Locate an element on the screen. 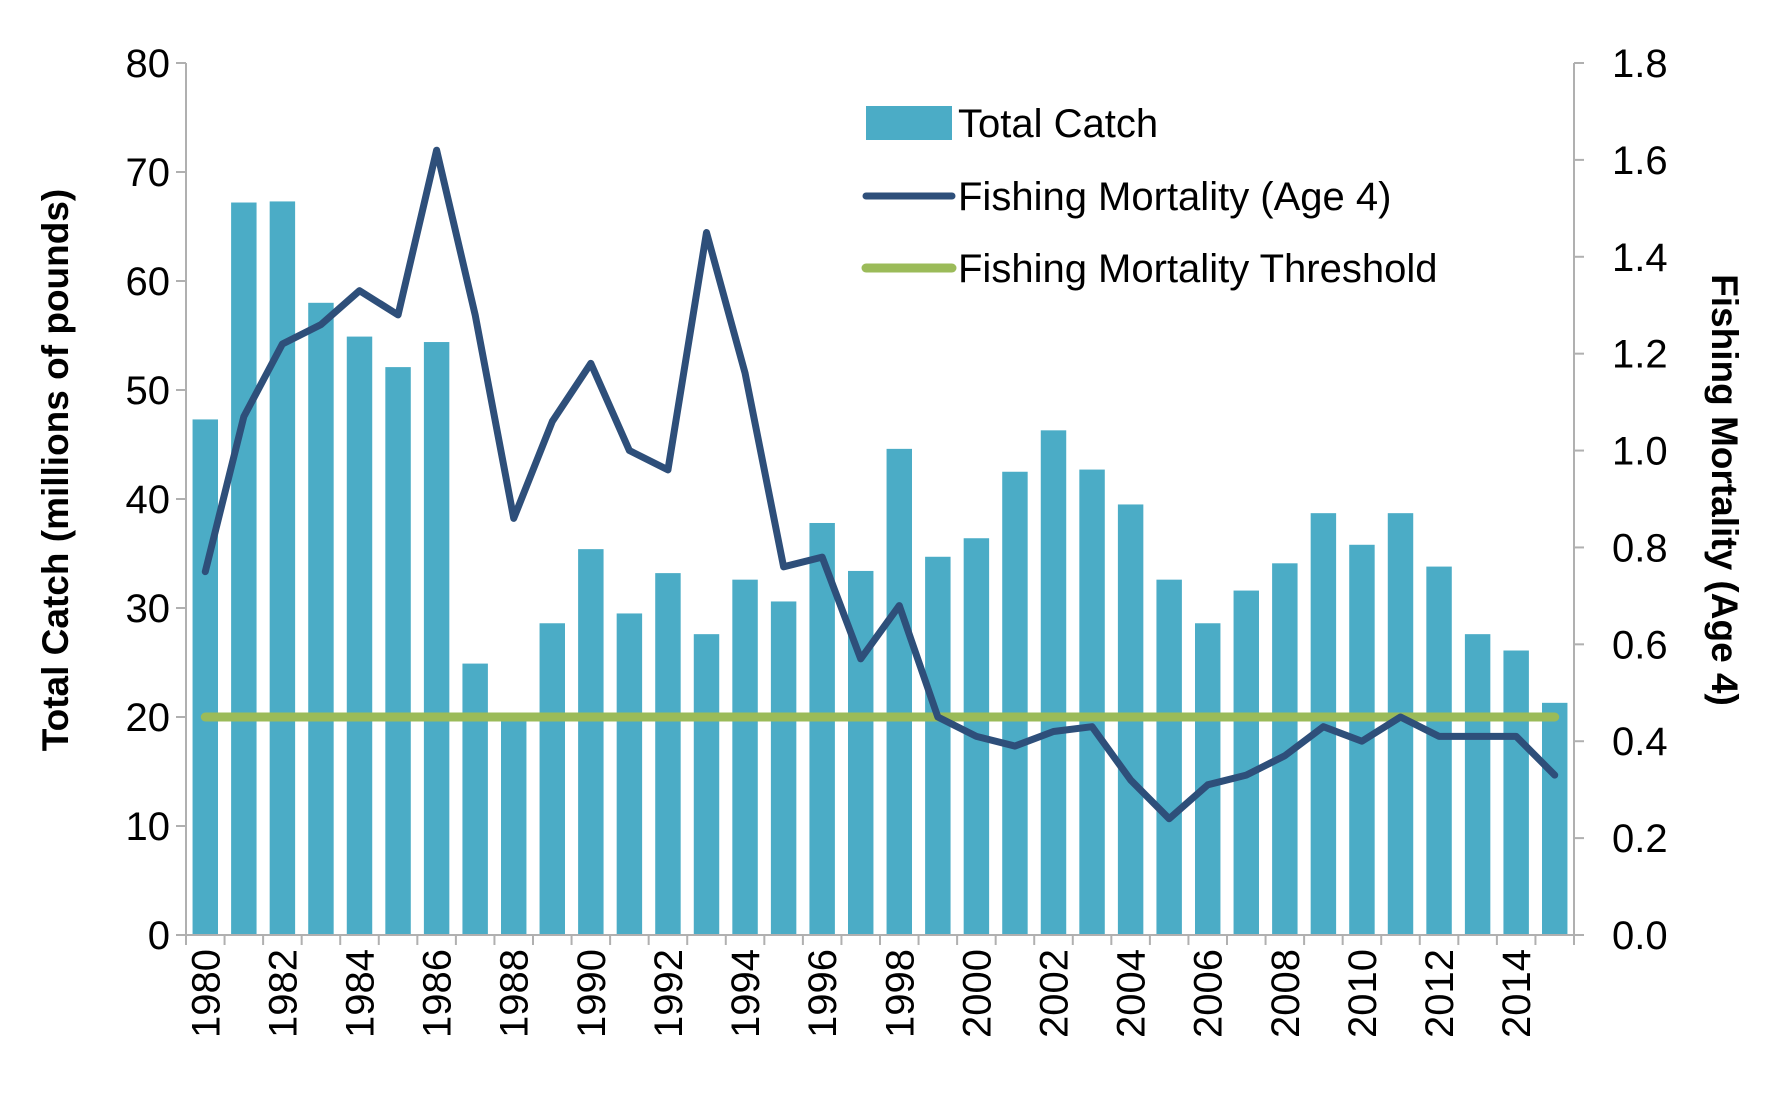 This screenshot has width=1780, height=1100. x-tick-label: 1996 is located at coordinates (823, 993).